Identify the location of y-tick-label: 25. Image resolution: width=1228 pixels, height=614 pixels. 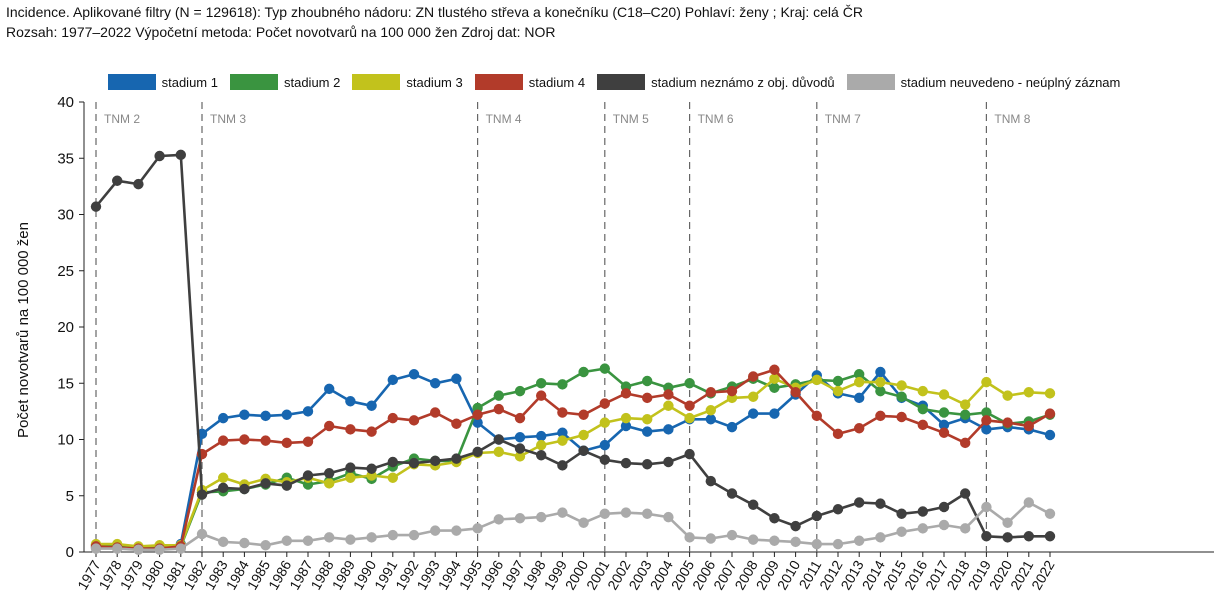
(65, 271).